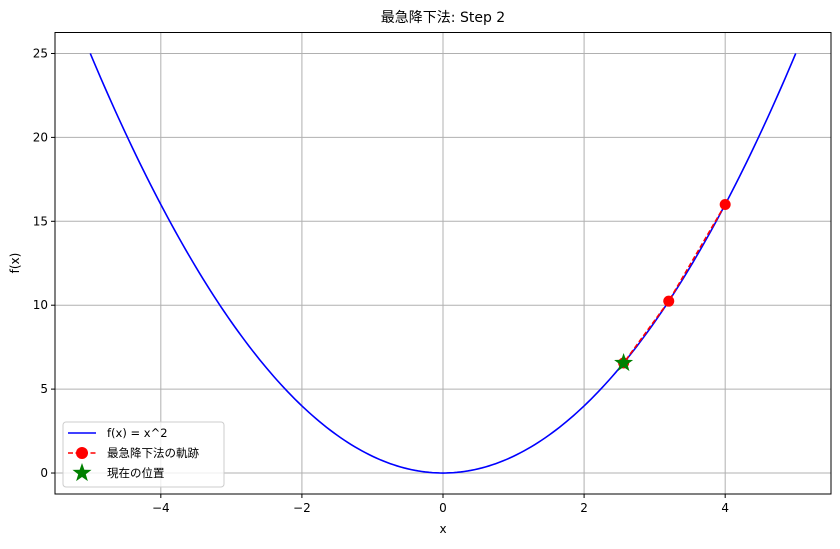 The width and height of the screenshot is (840, 549). Describe the element at coordinates (725, 508) in the screenshot. I see `x-tick-label: 4` at that location.